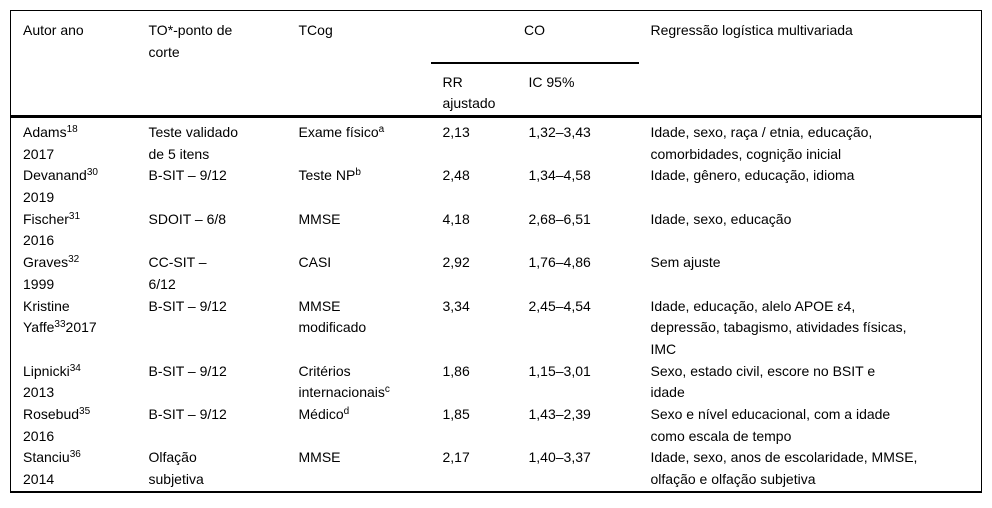 The height and width of the screenshot is (508, 992). I want to click on rr-value-cell: 2,13, so click(456, 131).